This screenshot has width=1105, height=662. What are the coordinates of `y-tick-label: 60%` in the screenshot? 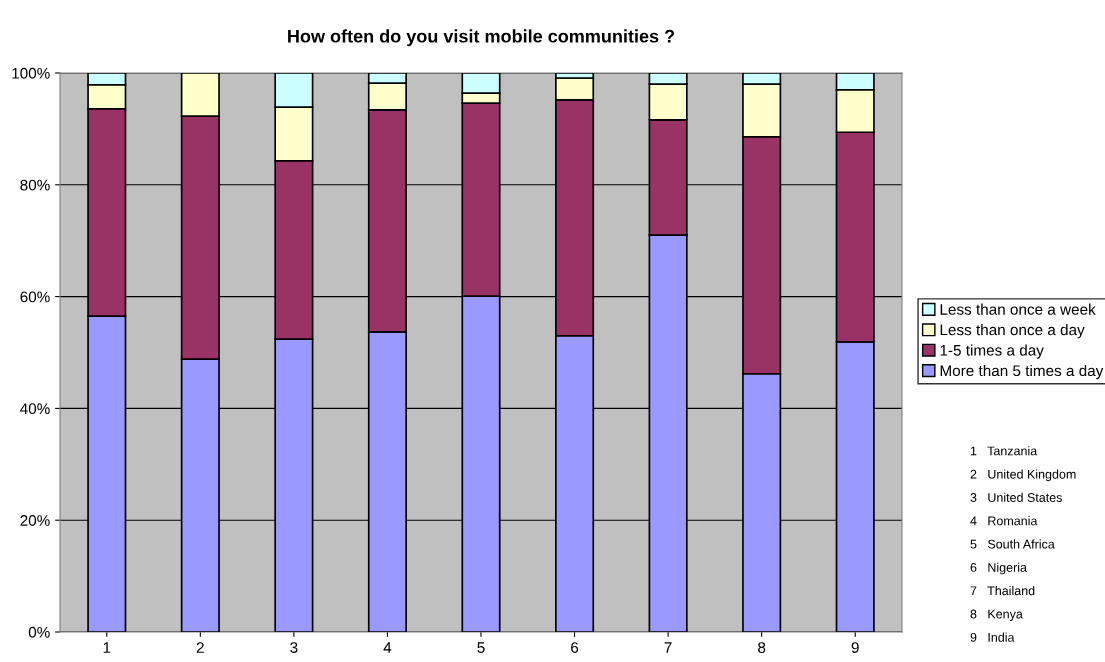 It's located at (35, 297).